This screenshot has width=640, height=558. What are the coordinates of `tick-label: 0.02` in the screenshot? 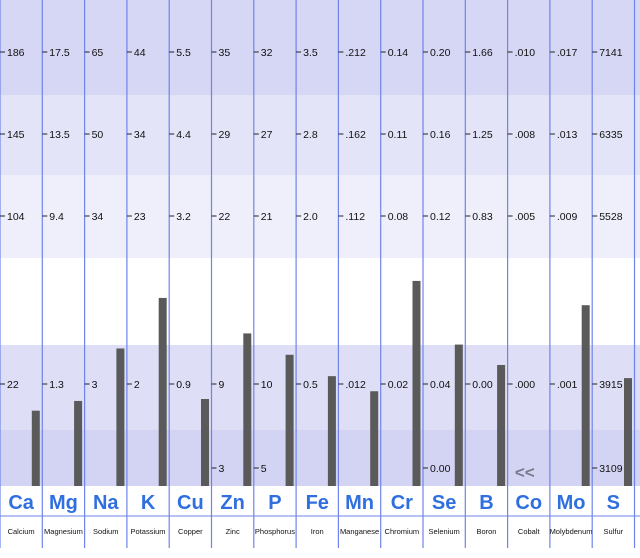 It's located at (398, 385).